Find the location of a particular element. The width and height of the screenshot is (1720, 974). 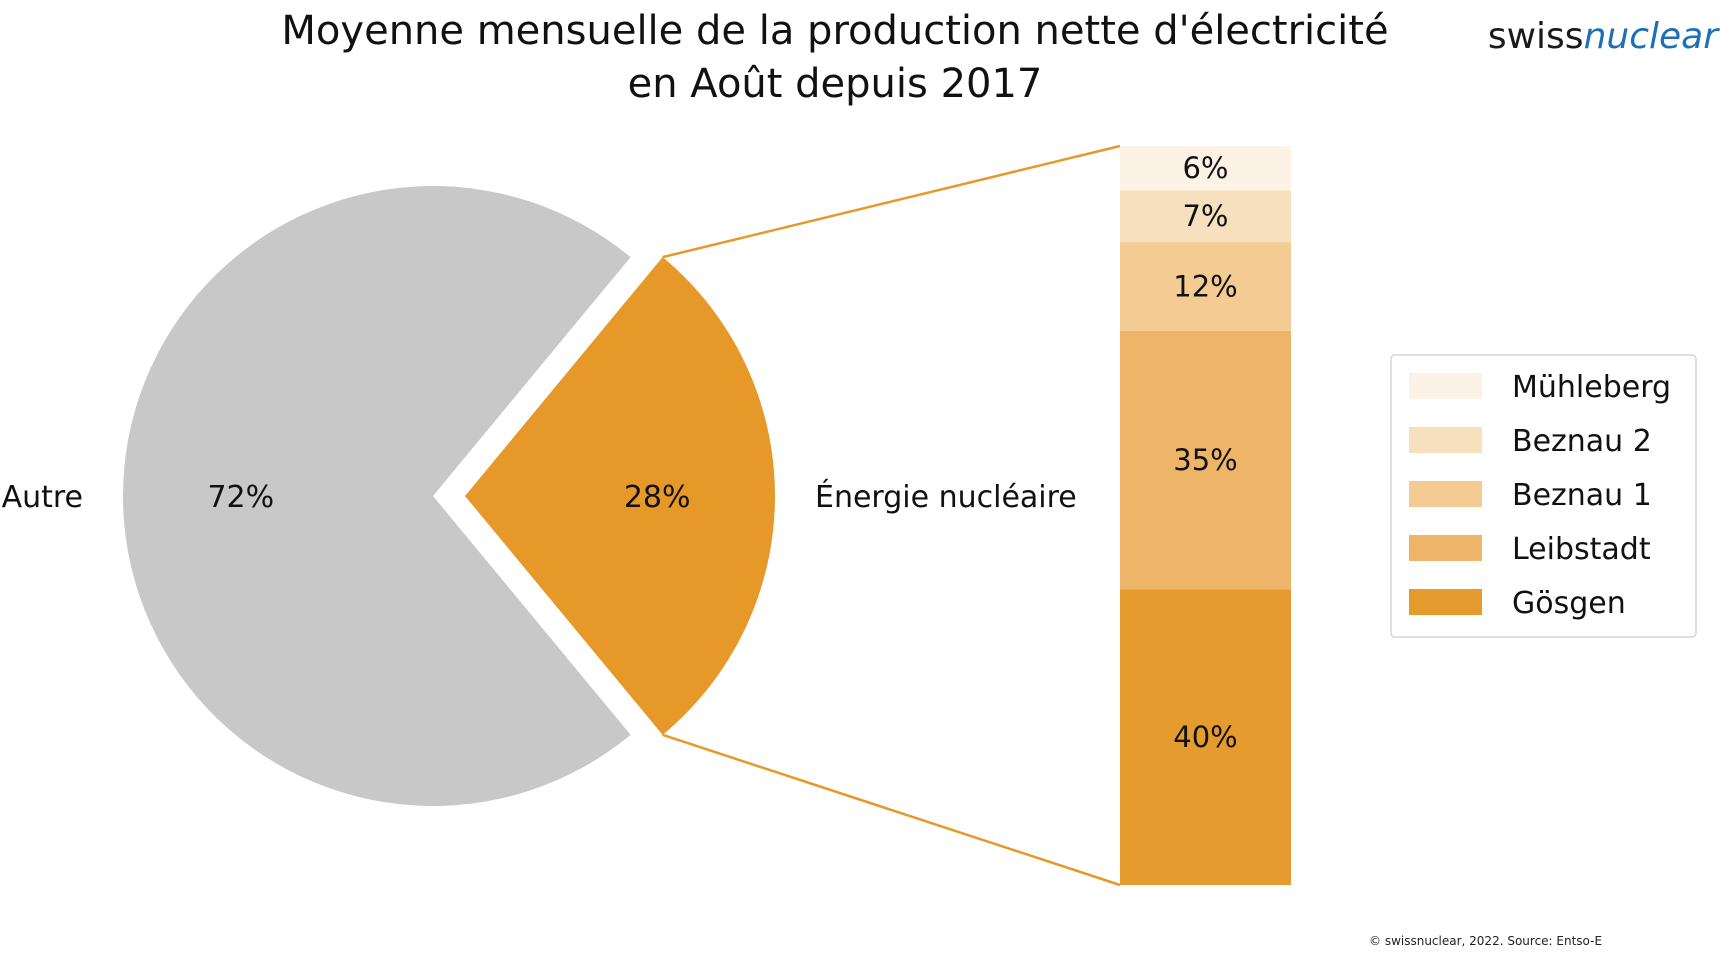

pie-value-label-autre: 72% is located at coordinates (240, 497).